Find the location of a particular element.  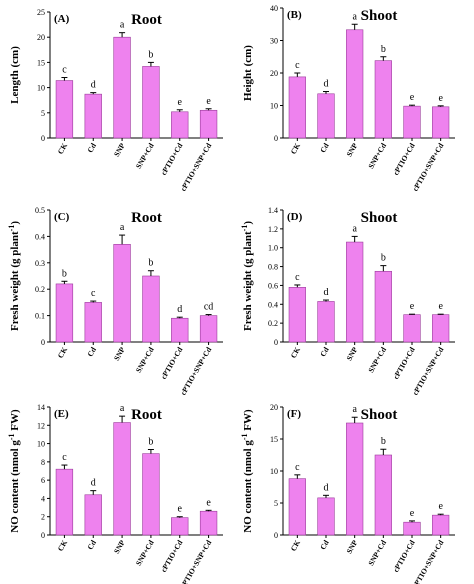

y-tick-label: 25 is located at coordinates (41, 12).